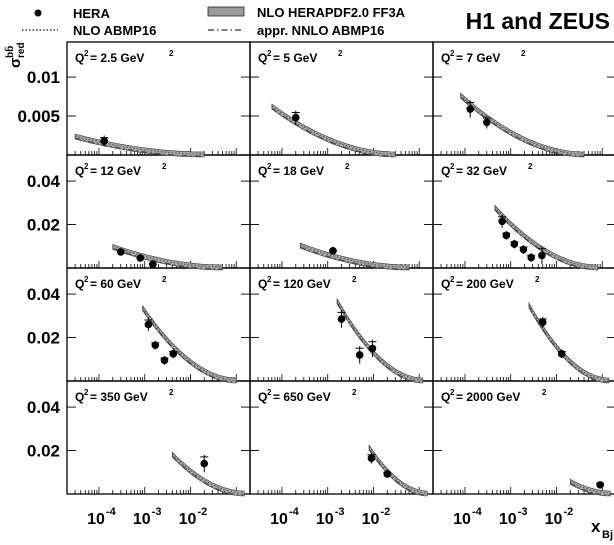  I want to click on panel-q2-12: Q 2 = 12 GeV 2, so click(149, 216).